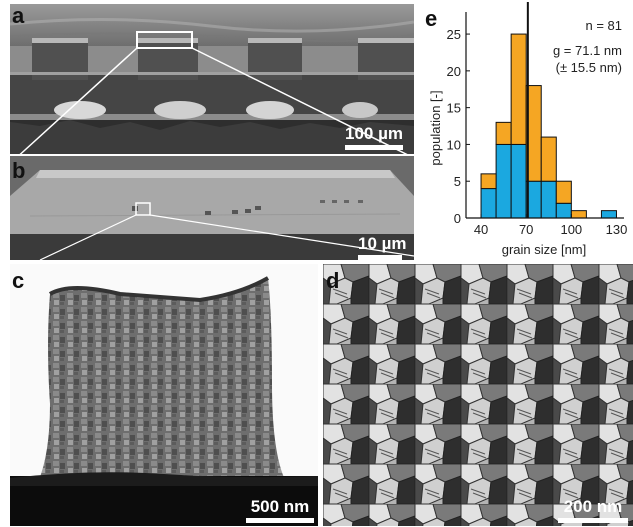 The width and height of the screenshot is (633, 527). What do you see at coordinates (457, 218) in the screenshot?
I see `y-tick-label-0: 0` at bounding box center [457, 218].